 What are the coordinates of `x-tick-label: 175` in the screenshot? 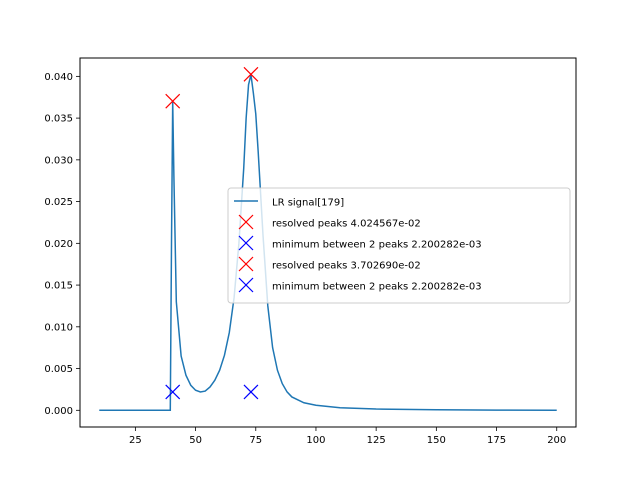 It's located at (496, 440).